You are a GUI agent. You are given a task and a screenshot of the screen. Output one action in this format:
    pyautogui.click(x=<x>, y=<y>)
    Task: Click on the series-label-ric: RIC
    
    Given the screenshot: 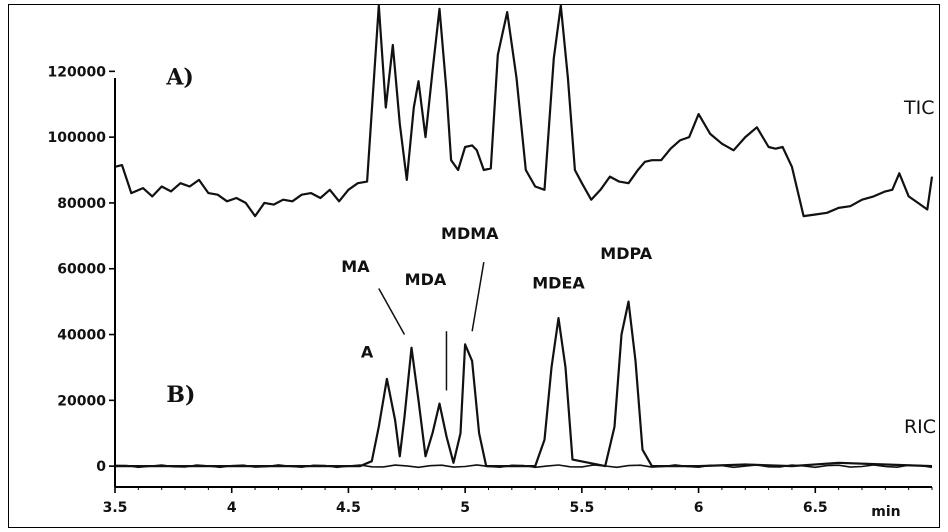 What is the action you would take?
    pyautogui.click(x=920, y=427)
    